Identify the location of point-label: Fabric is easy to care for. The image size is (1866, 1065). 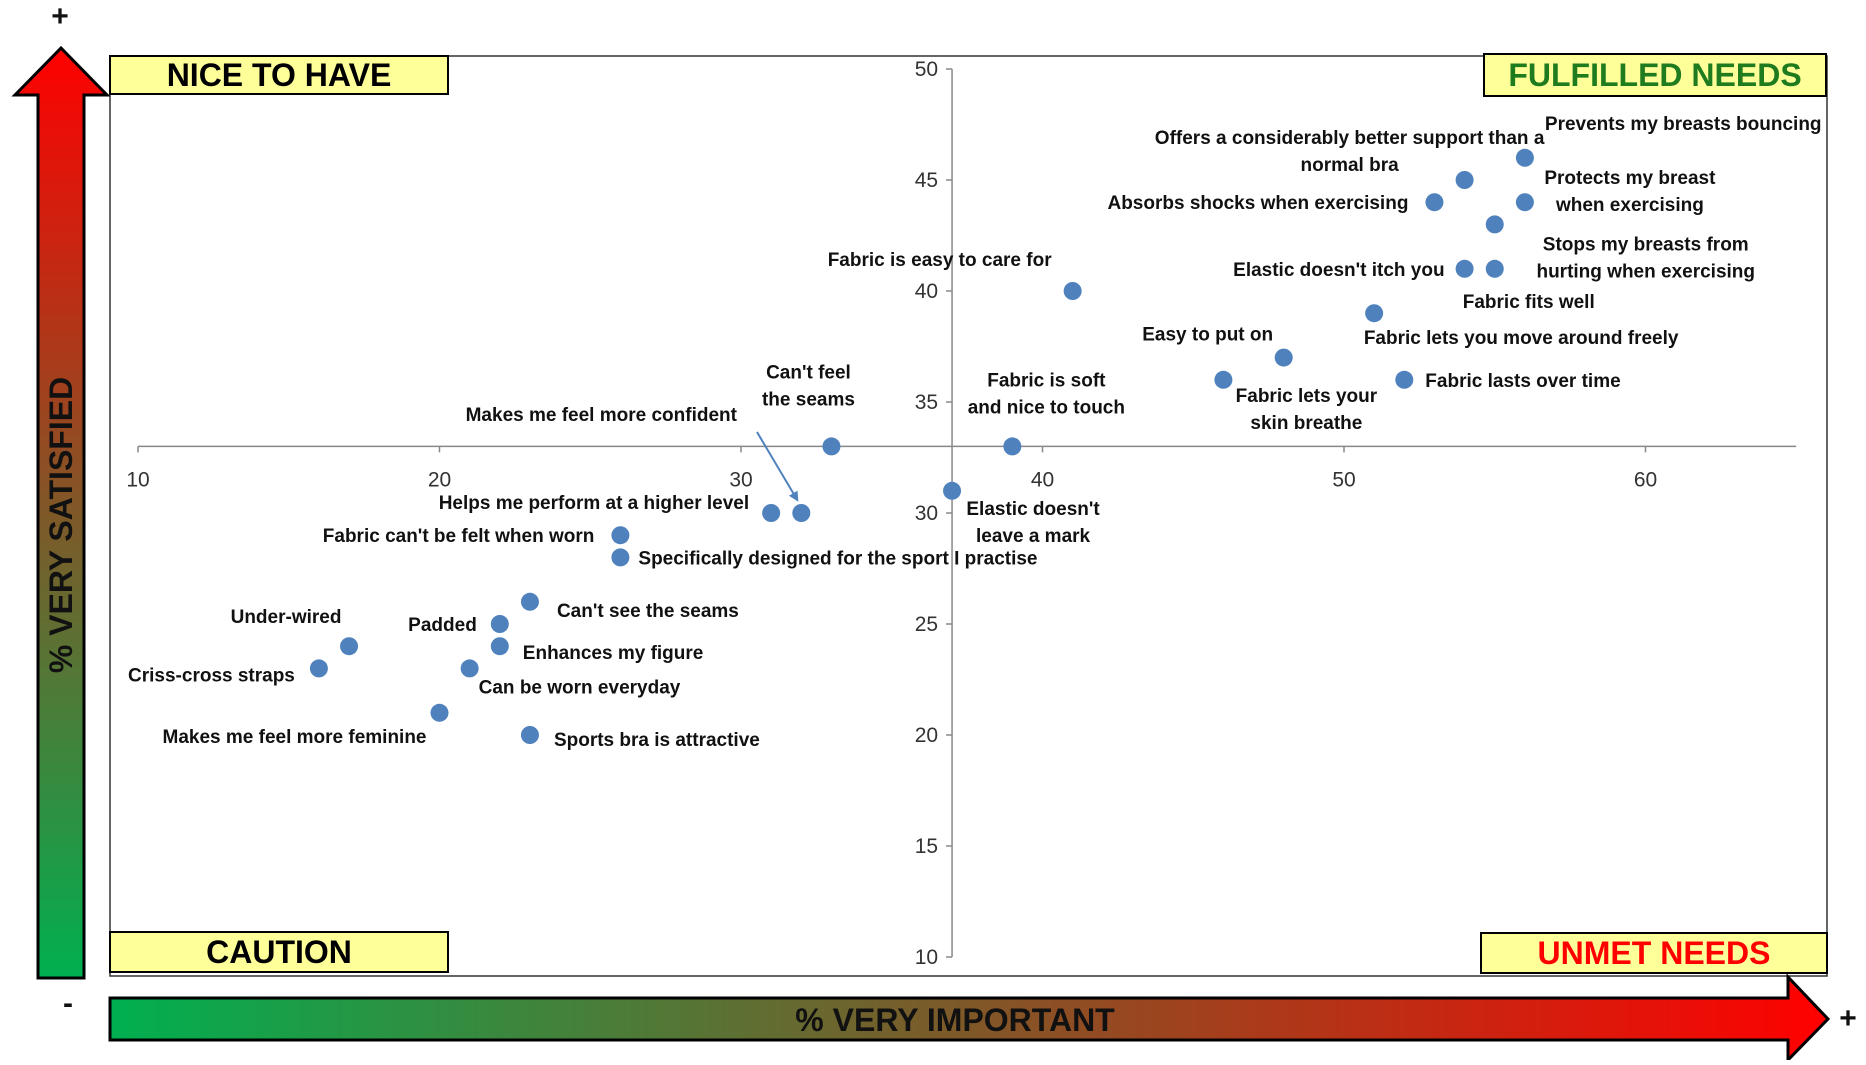
(940, 260).